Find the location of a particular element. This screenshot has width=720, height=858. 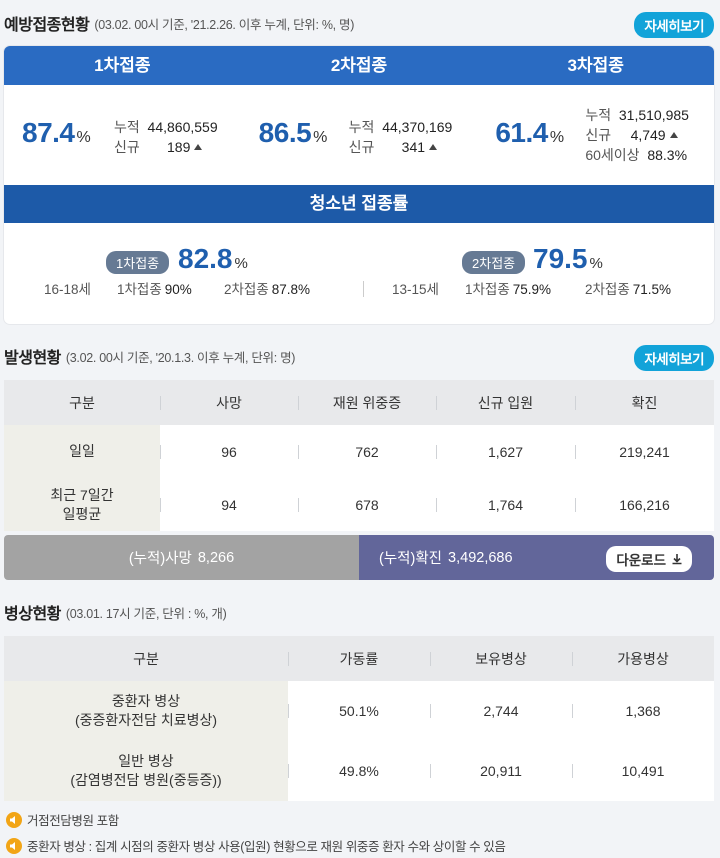

row-label: 일반 병상 (감염병전담 병원(중등증)) is located at coordinates (146, 771).